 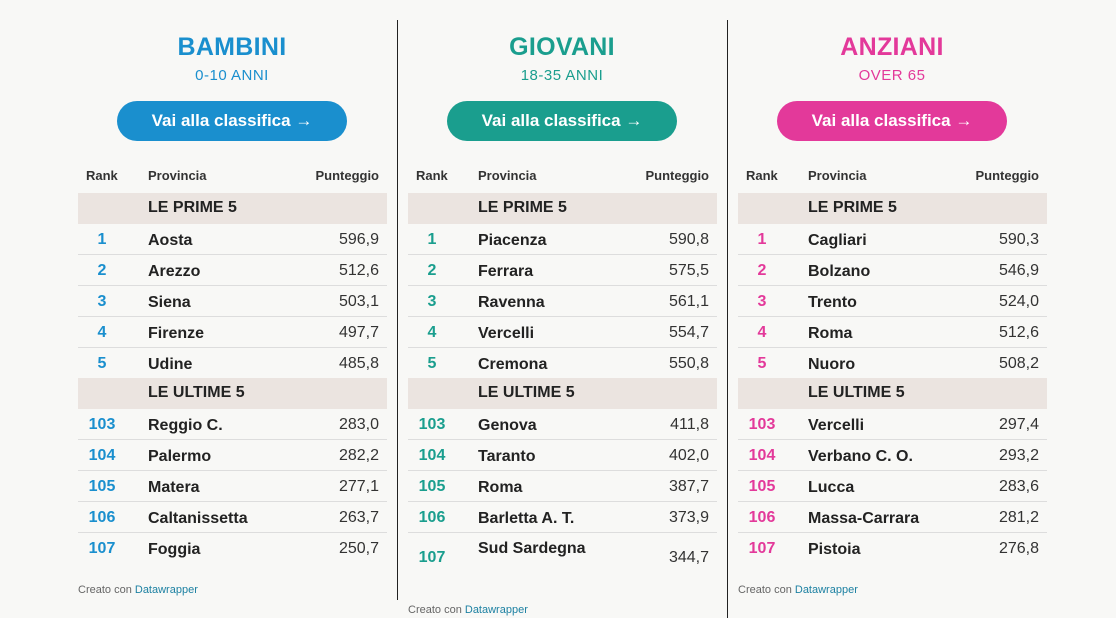 I want to click on score-cell: 250,7, so click(x=358, y=548).